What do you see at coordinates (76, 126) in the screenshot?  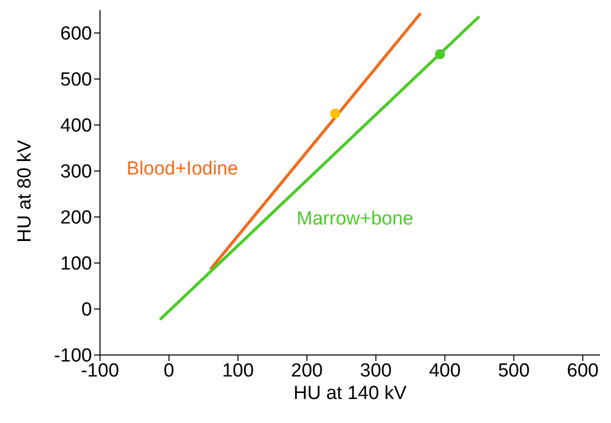 I see `y-tick-label: 400` at bounding box center [76, 126].